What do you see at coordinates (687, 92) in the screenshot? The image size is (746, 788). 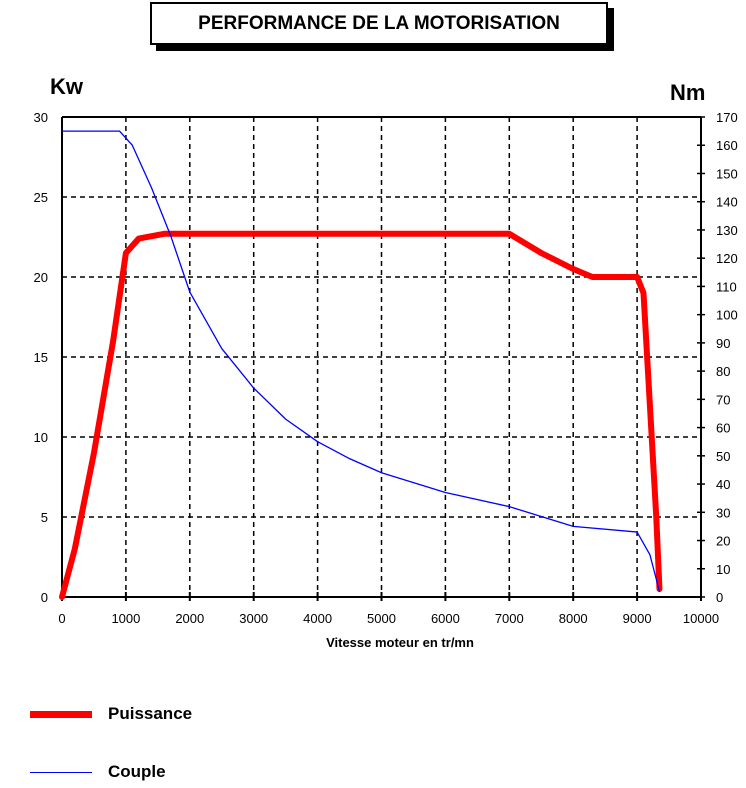 I see `y-right-unit: Nm` at bounding box center [687, 92].